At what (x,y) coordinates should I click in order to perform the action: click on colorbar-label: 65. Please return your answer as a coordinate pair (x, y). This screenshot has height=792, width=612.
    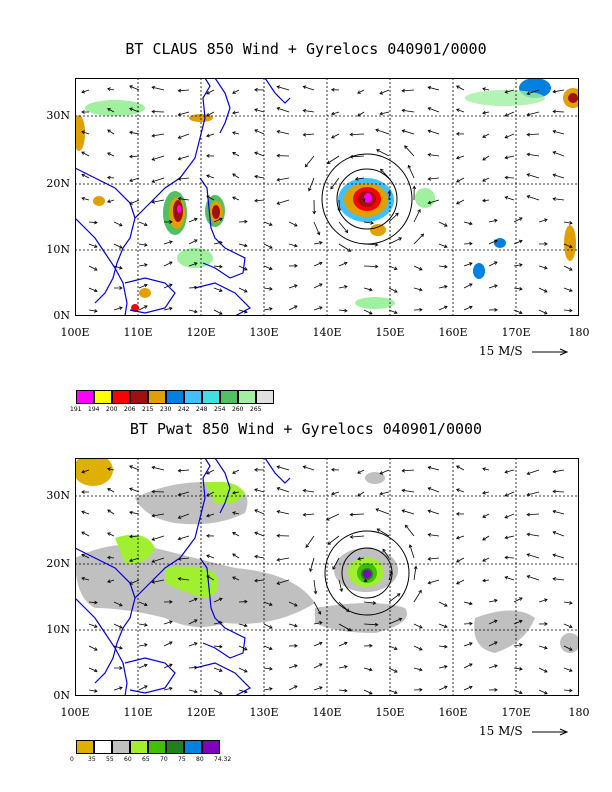
    Looking at the image, I should click on (146, 759).